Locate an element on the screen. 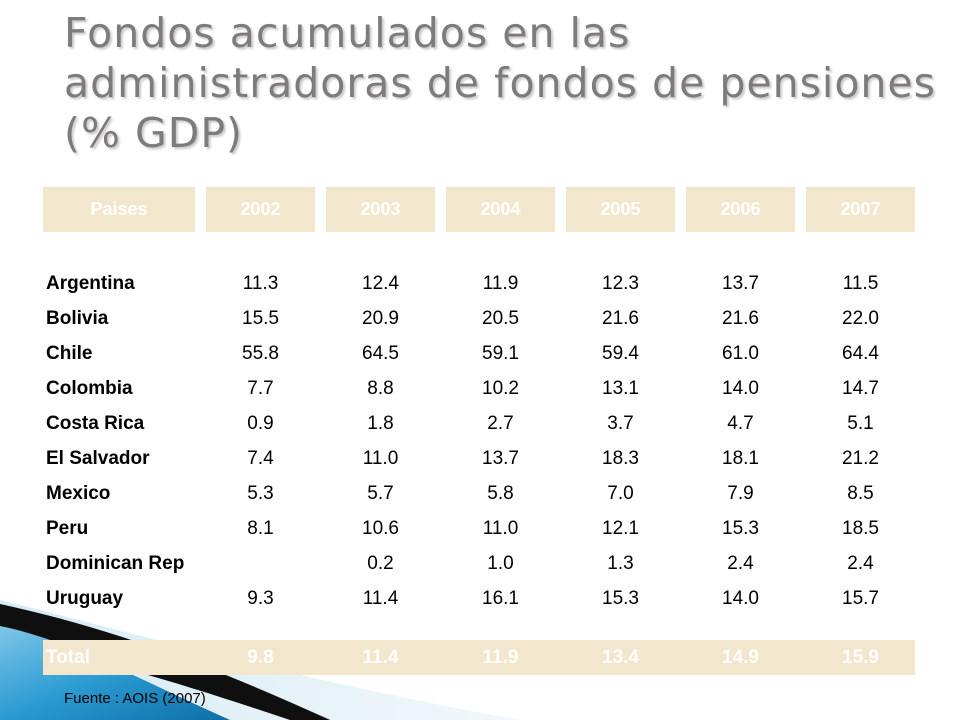  value-2007: 5.1 is located at coordinates (860, 423).